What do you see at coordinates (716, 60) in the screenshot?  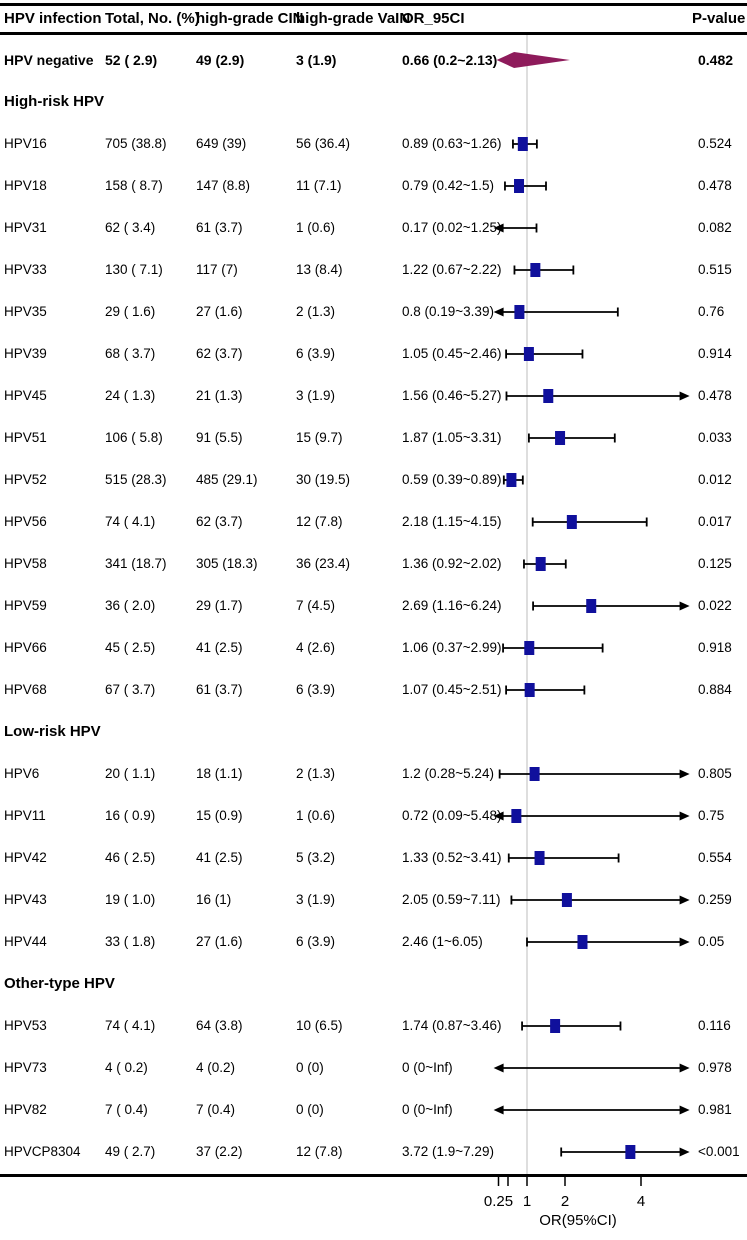 I see `pvalue-cell: 0.482` at bounding box center [716, 60].